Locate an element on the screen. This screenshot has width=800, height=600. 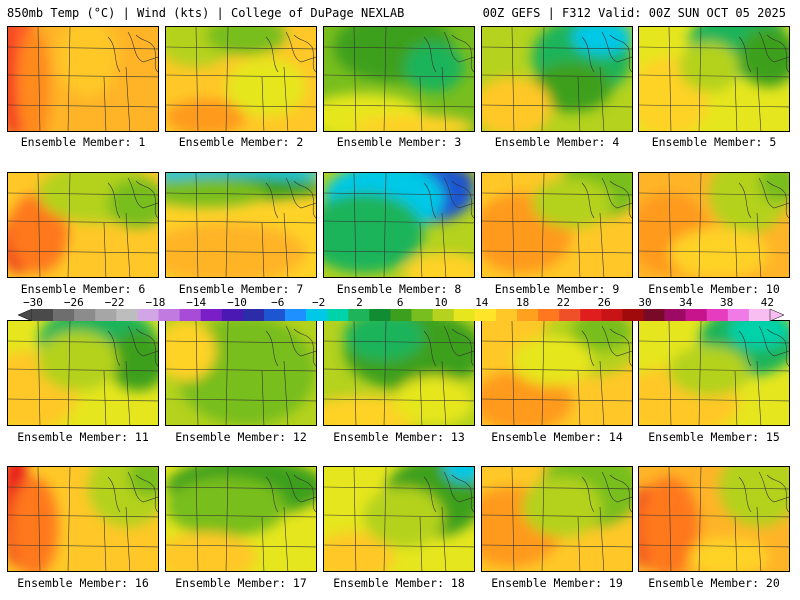
colorbar-tick-label: −30 is located at coordinates (33, 302).